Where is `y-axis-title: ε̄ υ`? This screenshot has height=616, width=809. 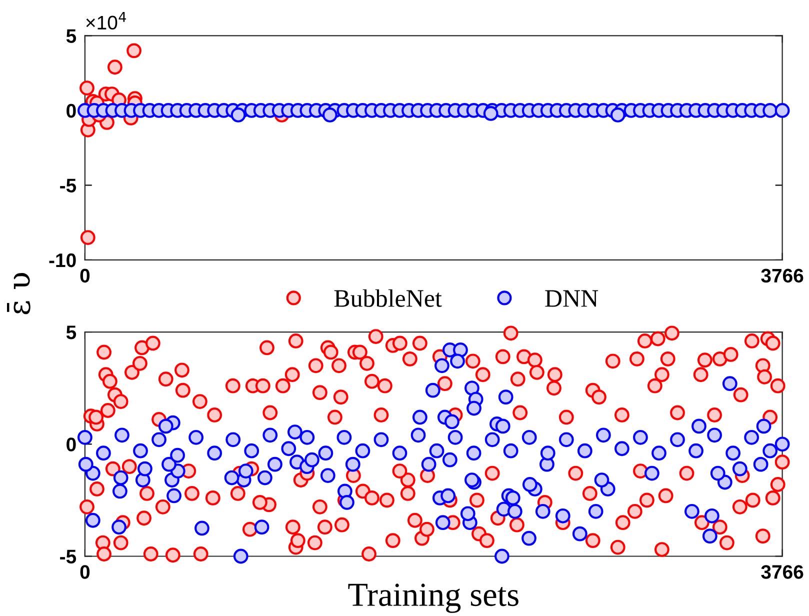 y-axis-title: ε̄ υ is located at coordinates (18, 293).